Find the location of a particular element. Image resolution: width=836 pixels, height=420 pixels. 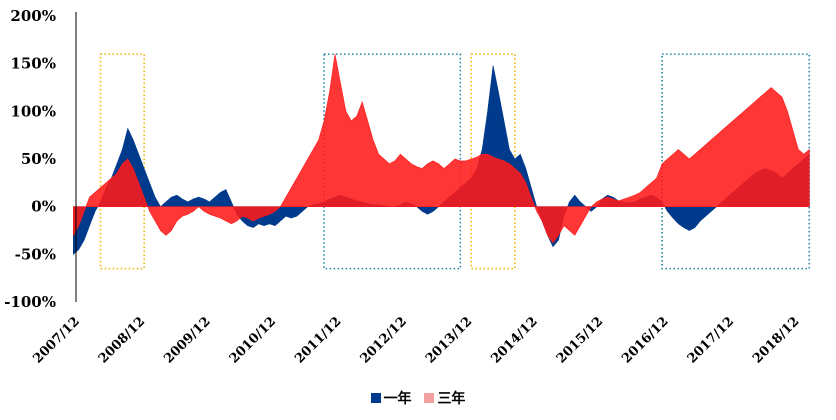

y-tick-label: 100% is located at coordinates (33, 111).